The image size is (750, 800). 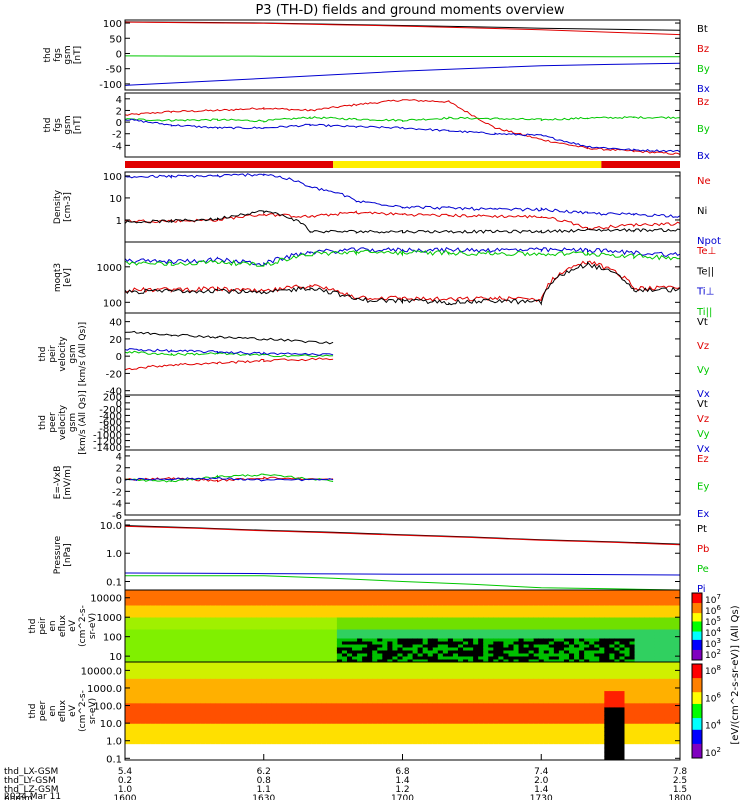 What do you see at coordinates (264, 790) in the screenshot?
I see `xaxis-value: 1.1` at bounding box center [264, 790].